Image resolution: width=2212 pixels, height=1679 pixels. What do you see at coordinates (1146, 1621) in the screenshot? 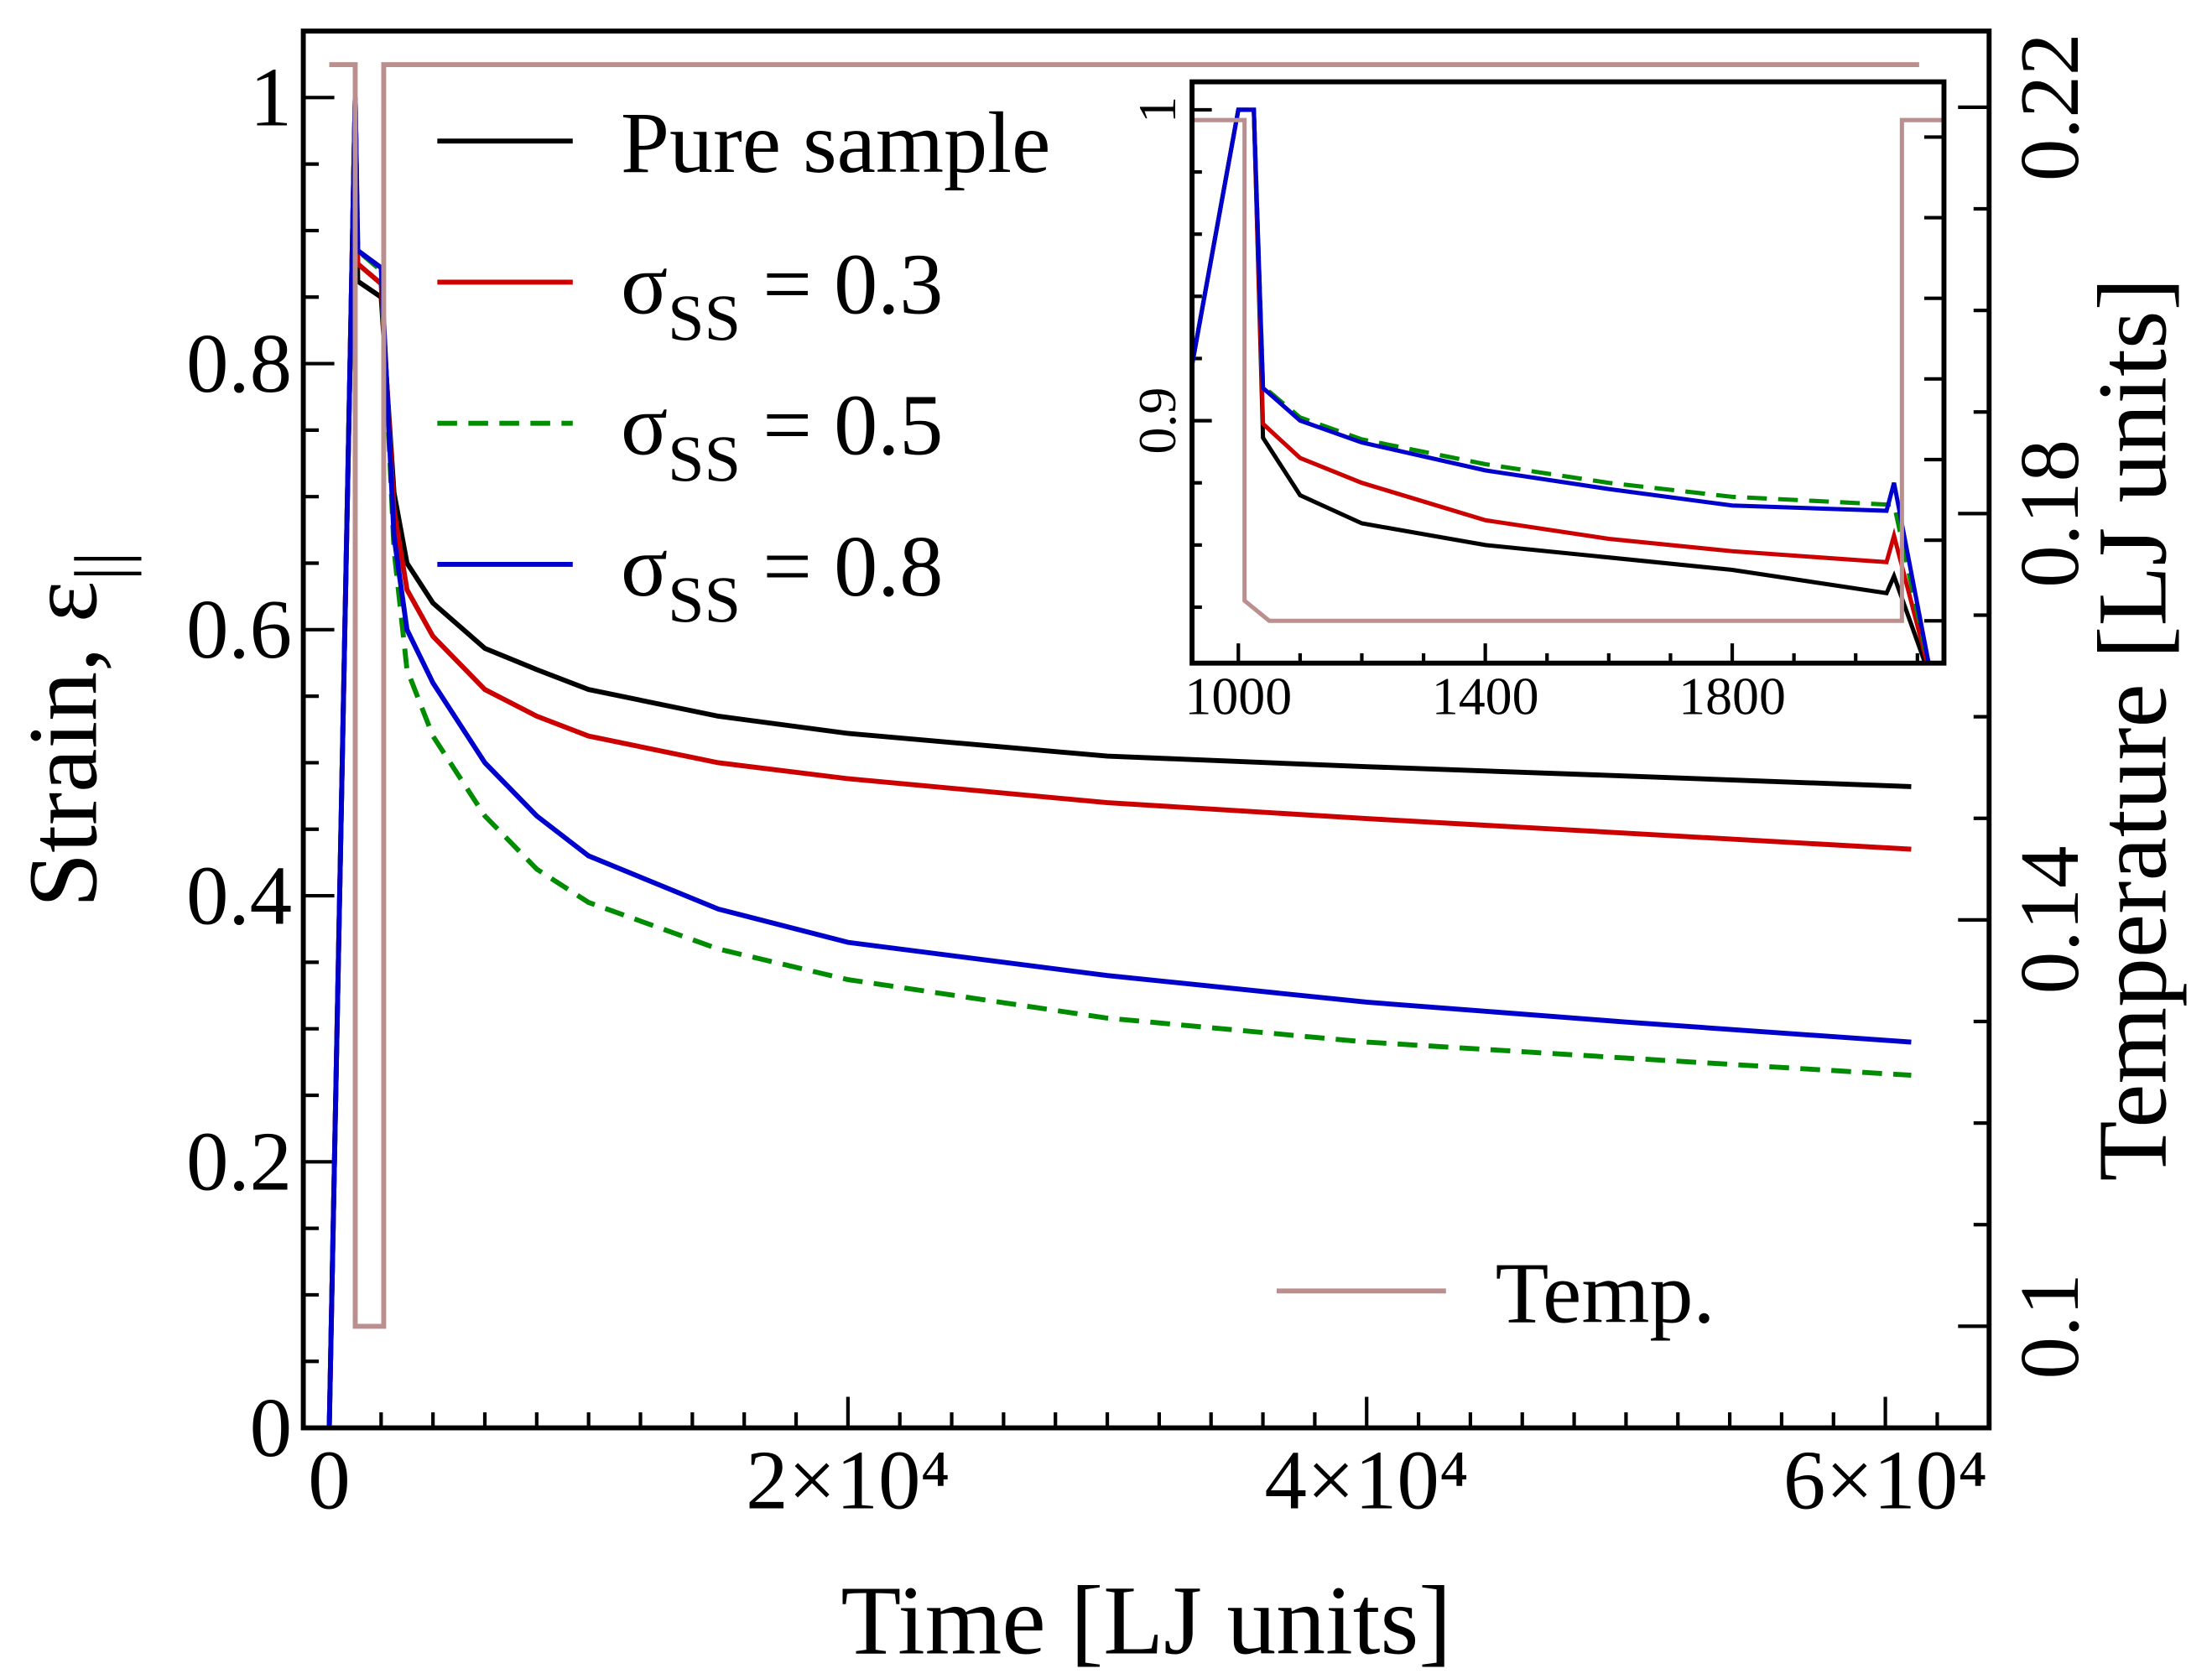
I see `x-axis-label: Time [LJ units]` at bounding box center [1146, 1621].